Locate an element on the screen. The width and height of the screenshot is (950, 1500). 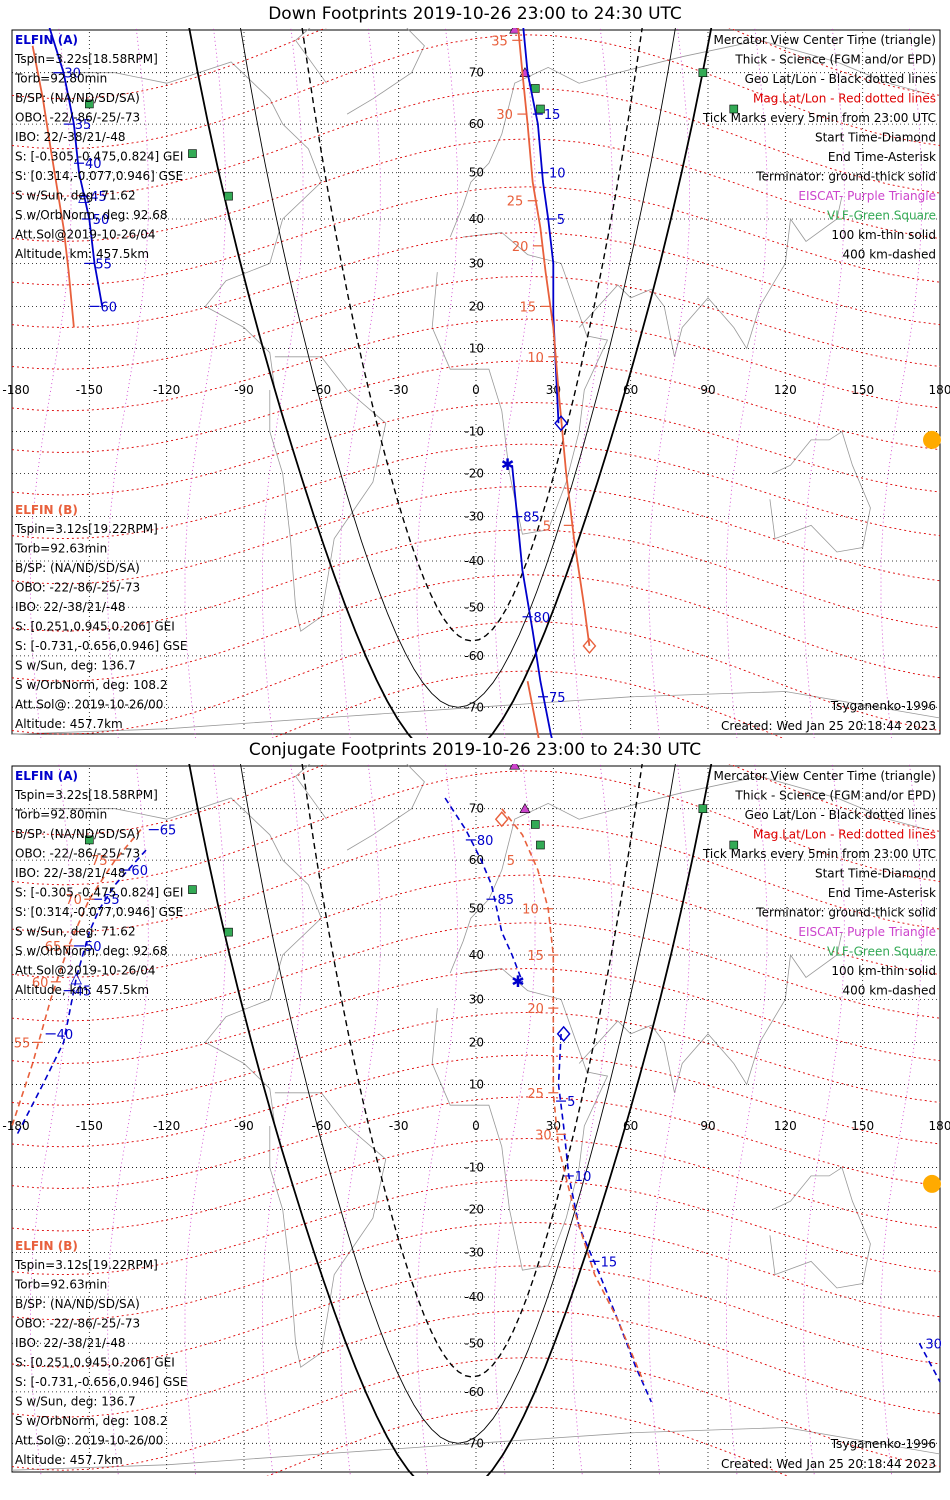
legend-item: End Time-Asterisk is located at coordinates (882, 893).